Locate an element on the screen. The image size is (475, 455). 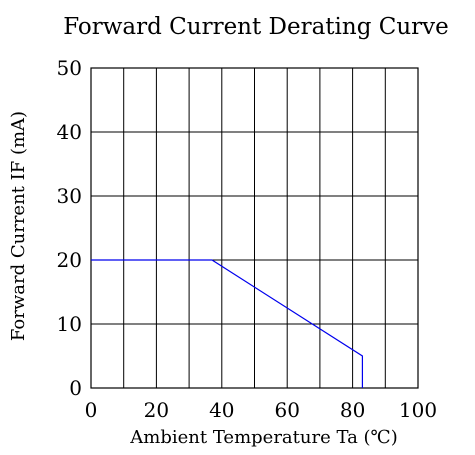
x-tick-label: 60 is located at coordinates (286, 410).